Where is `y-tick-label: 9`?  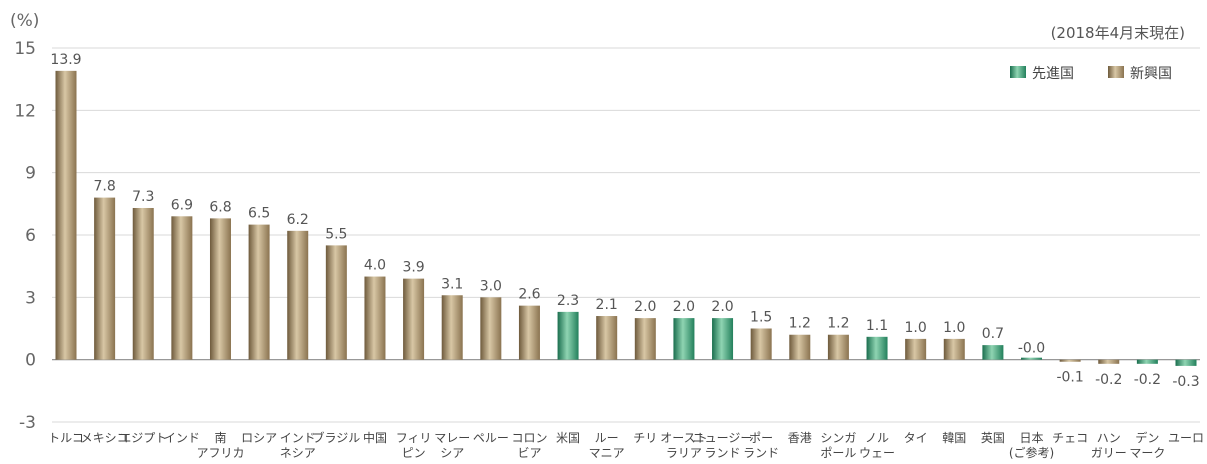
y-tick-label: 9 is located at coordinates (30, 174).